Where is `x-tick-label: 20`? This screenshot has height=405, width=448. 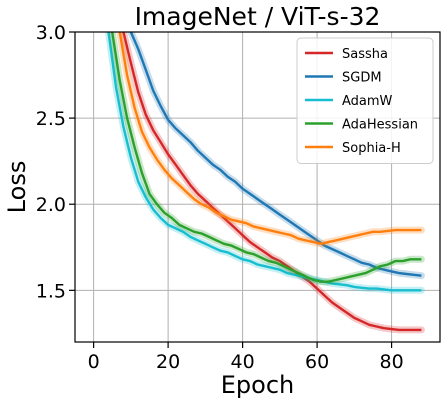
x-tick-label: 20 is located at coordinates (168, 362).